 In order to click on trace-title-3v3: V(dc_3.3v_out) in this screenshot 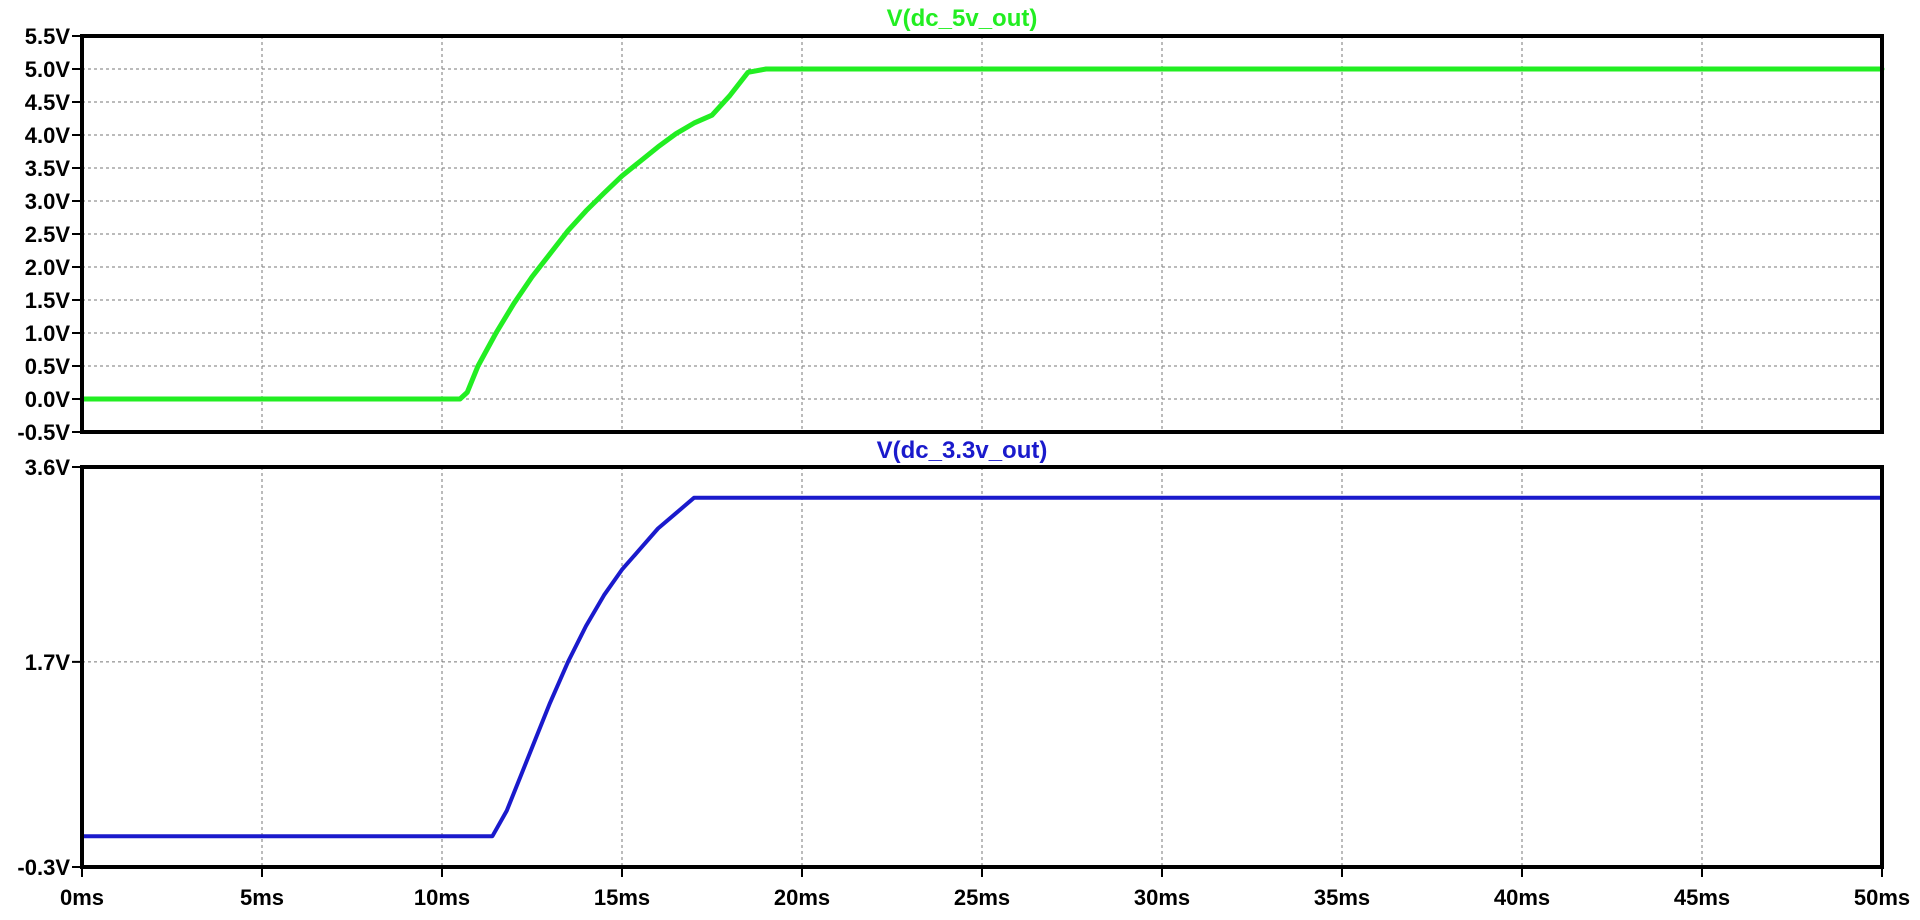, I will do `click(962, 450)`.